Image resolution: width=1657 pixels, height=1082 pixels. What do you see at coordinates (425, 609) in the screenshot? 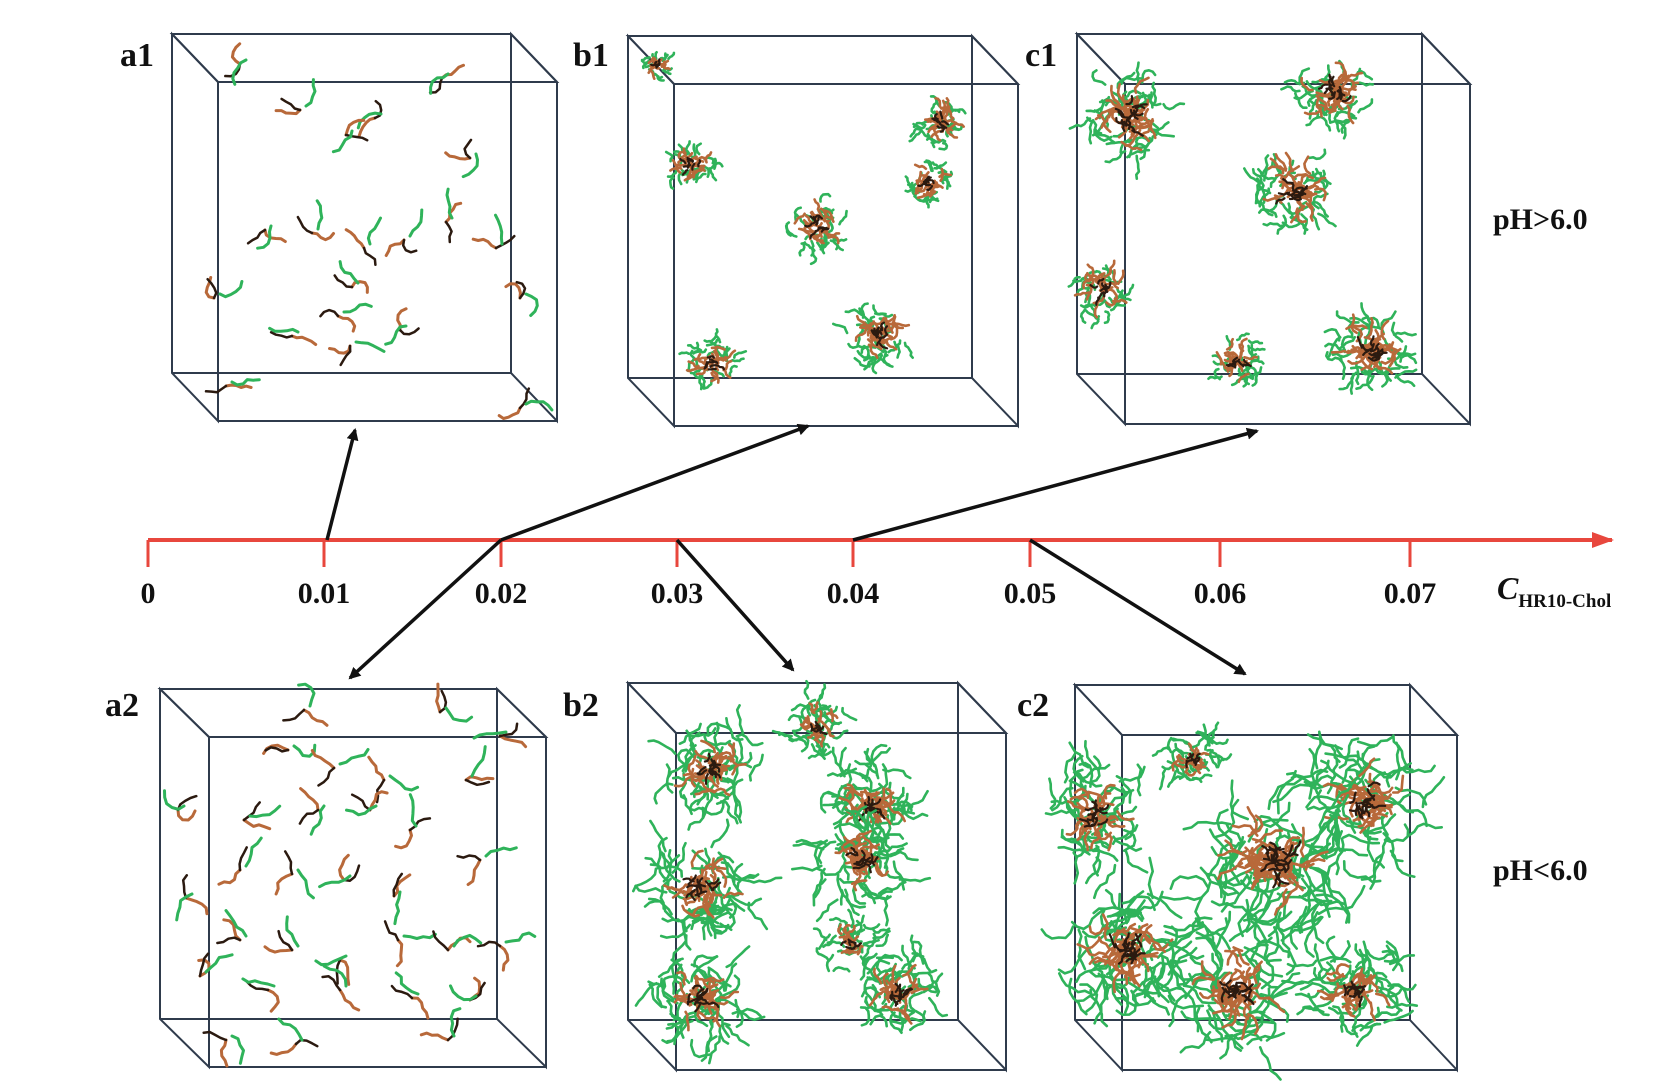
I see `arrow-to-a2` at bounding box center [425, 609].